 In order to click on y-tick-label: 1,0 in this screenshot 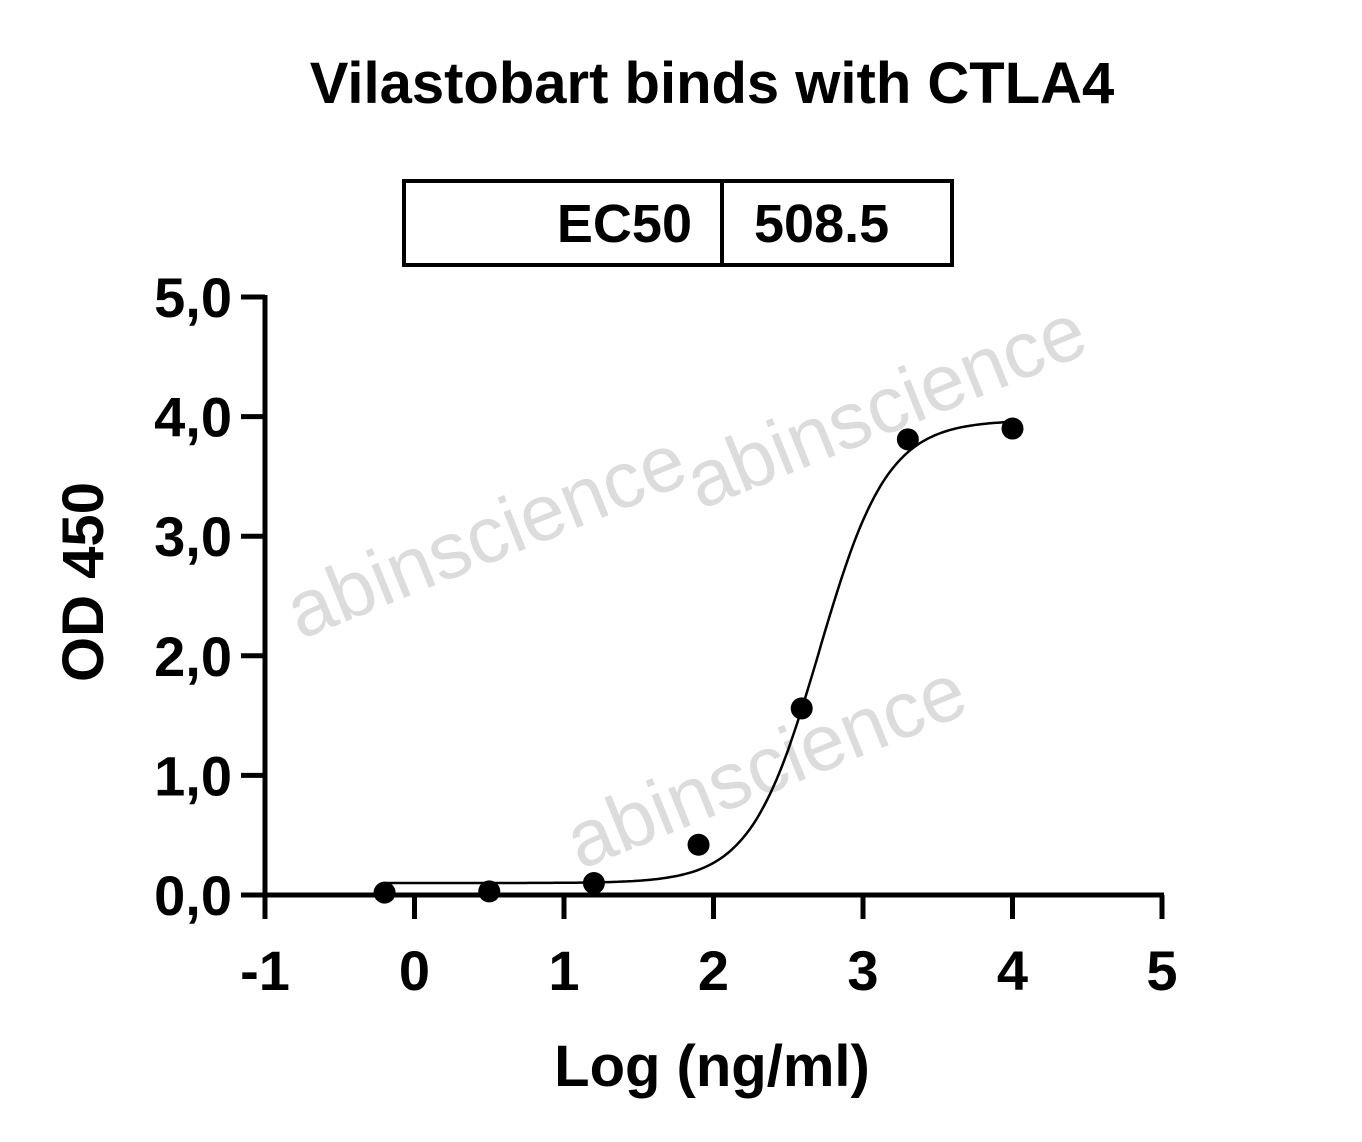, I will do `click(193, 775)`.